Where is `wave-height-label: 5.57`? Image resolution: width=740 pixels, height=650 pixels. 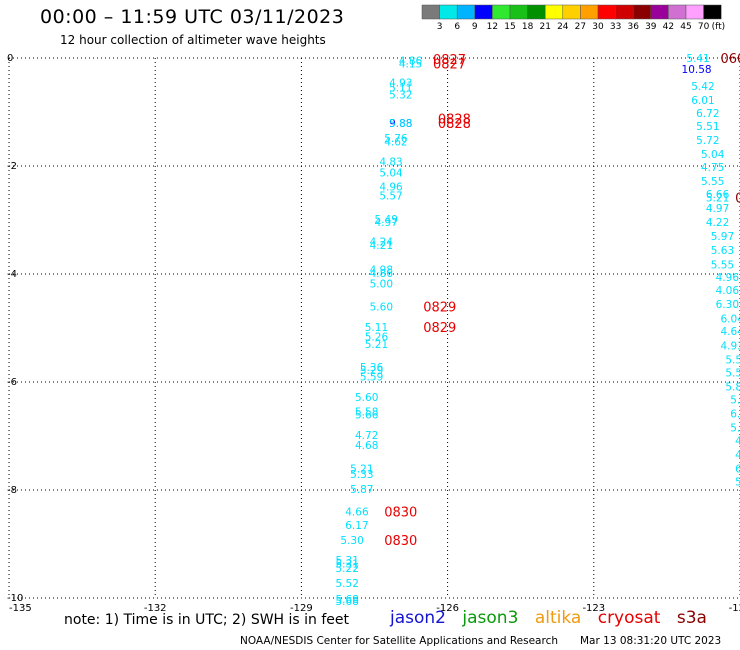
wave-height-label: 5.57 is located at coordinates (390, 197).